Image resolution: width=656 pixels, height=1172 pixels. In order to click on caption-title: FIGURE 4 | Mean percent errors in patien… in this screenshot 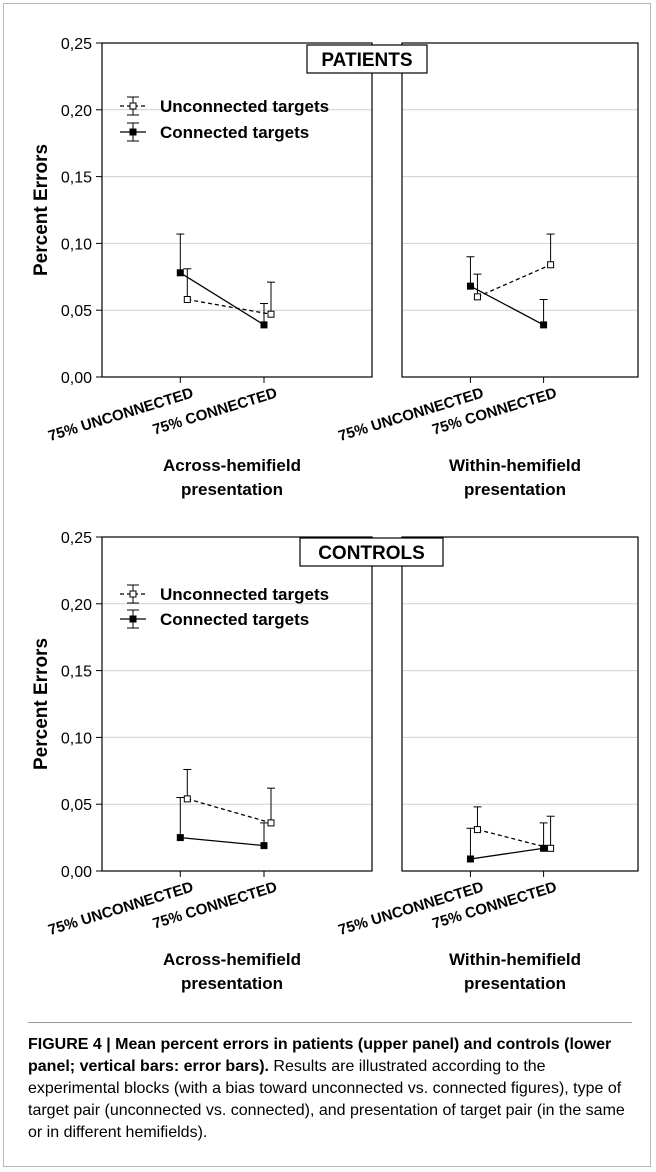, I will do `click(320, 1055)`.